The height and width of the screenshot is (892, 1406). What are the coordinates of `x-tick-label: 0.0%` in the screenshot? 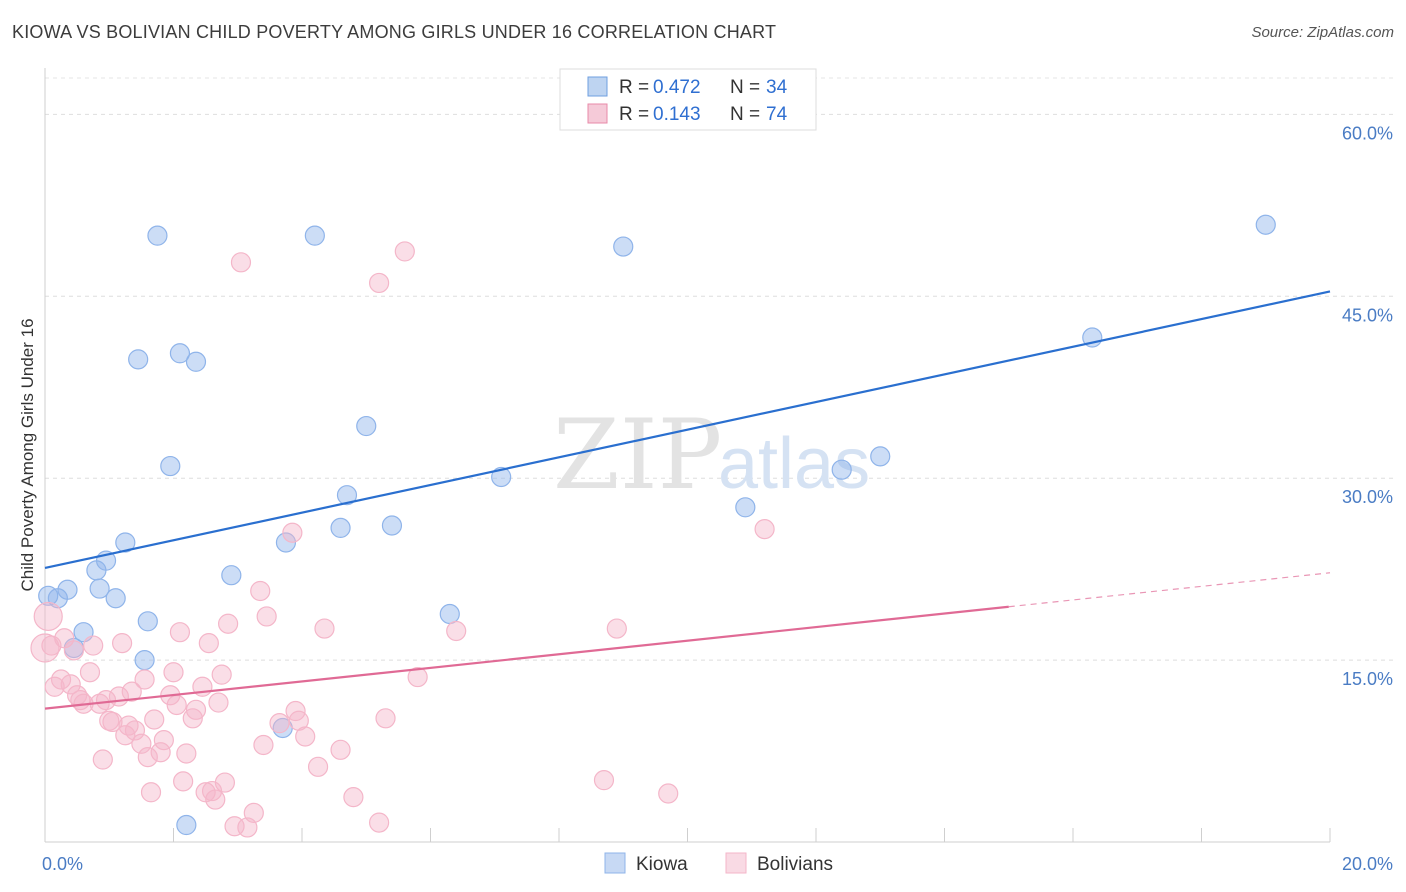 It's located at (62, 864).